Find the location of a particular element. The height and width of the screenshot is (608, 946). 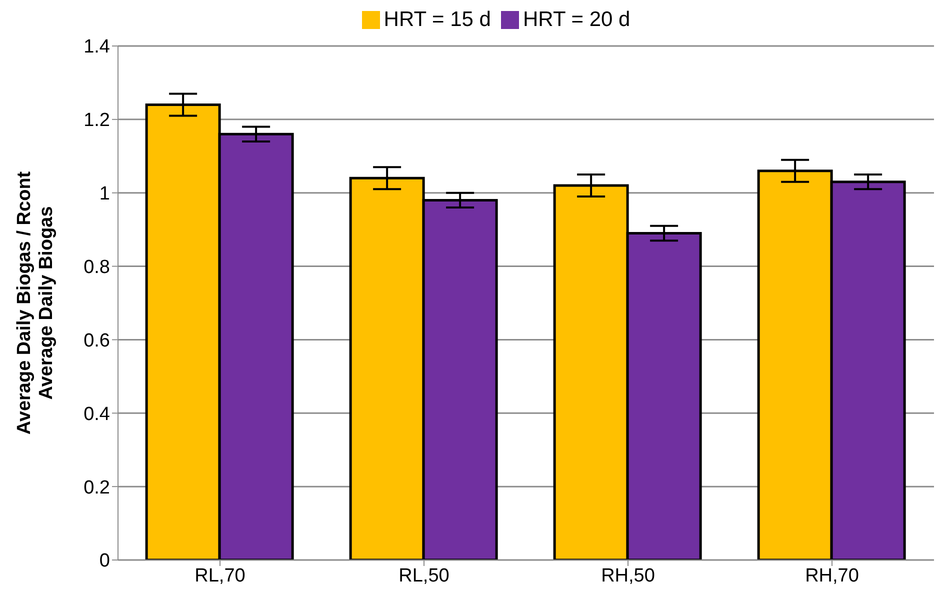

legend-label: HRT = 15 d is located at coordinates (437, 19).